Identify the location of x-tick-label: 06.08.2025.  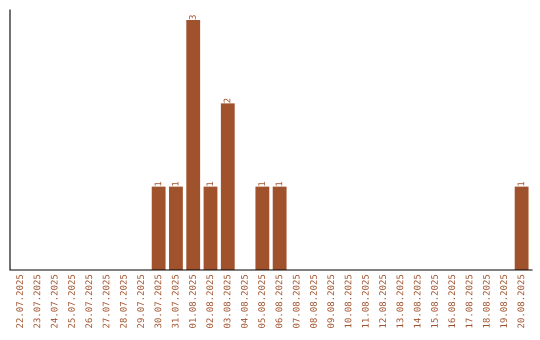
(278, 301).